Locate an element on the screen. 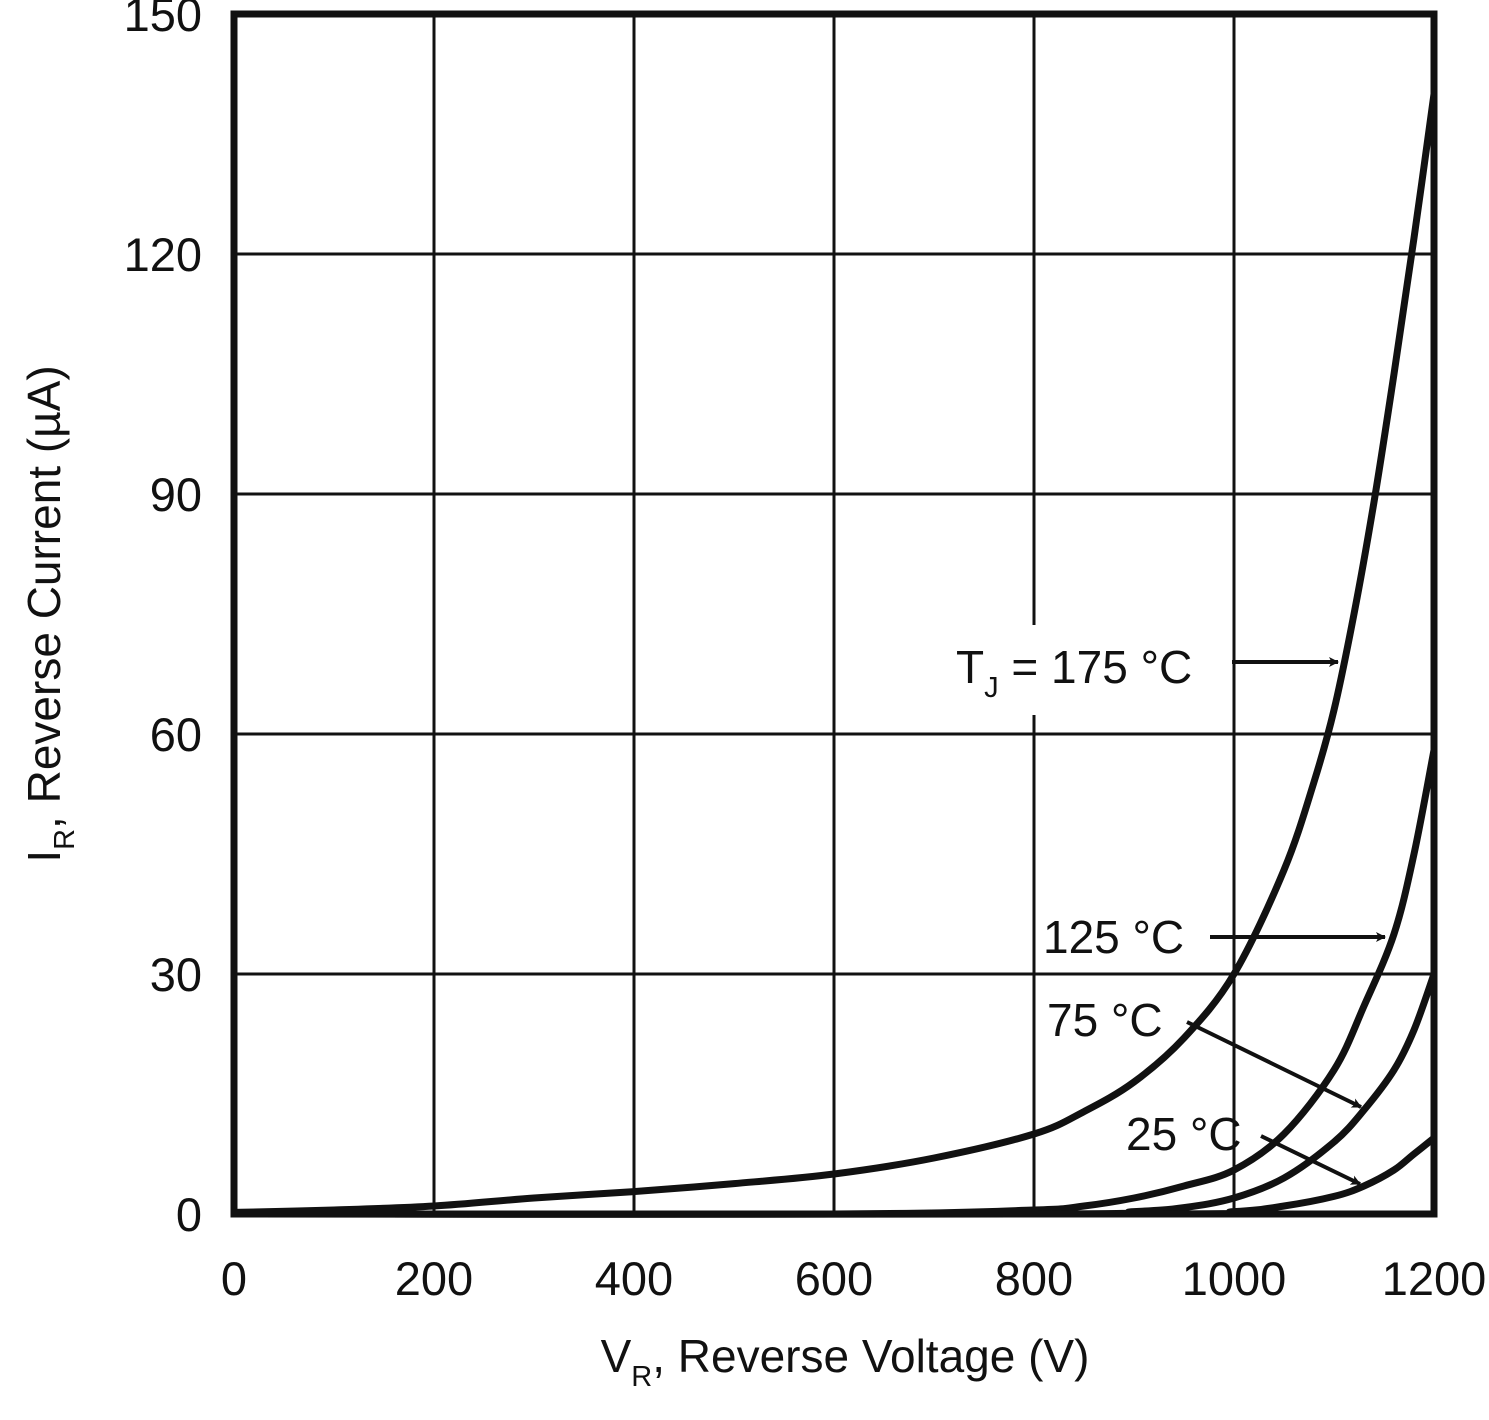 This screenshot has height=1420, width=1489. x-tick-label: 200 is located at coordinates (434, 1278).